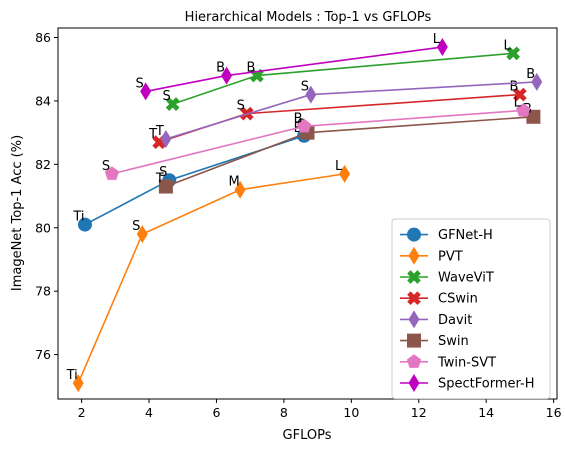  Describe the element at coordinates (194, 180) in the screenshot. I see `series-line-gfnet-h` at that location.